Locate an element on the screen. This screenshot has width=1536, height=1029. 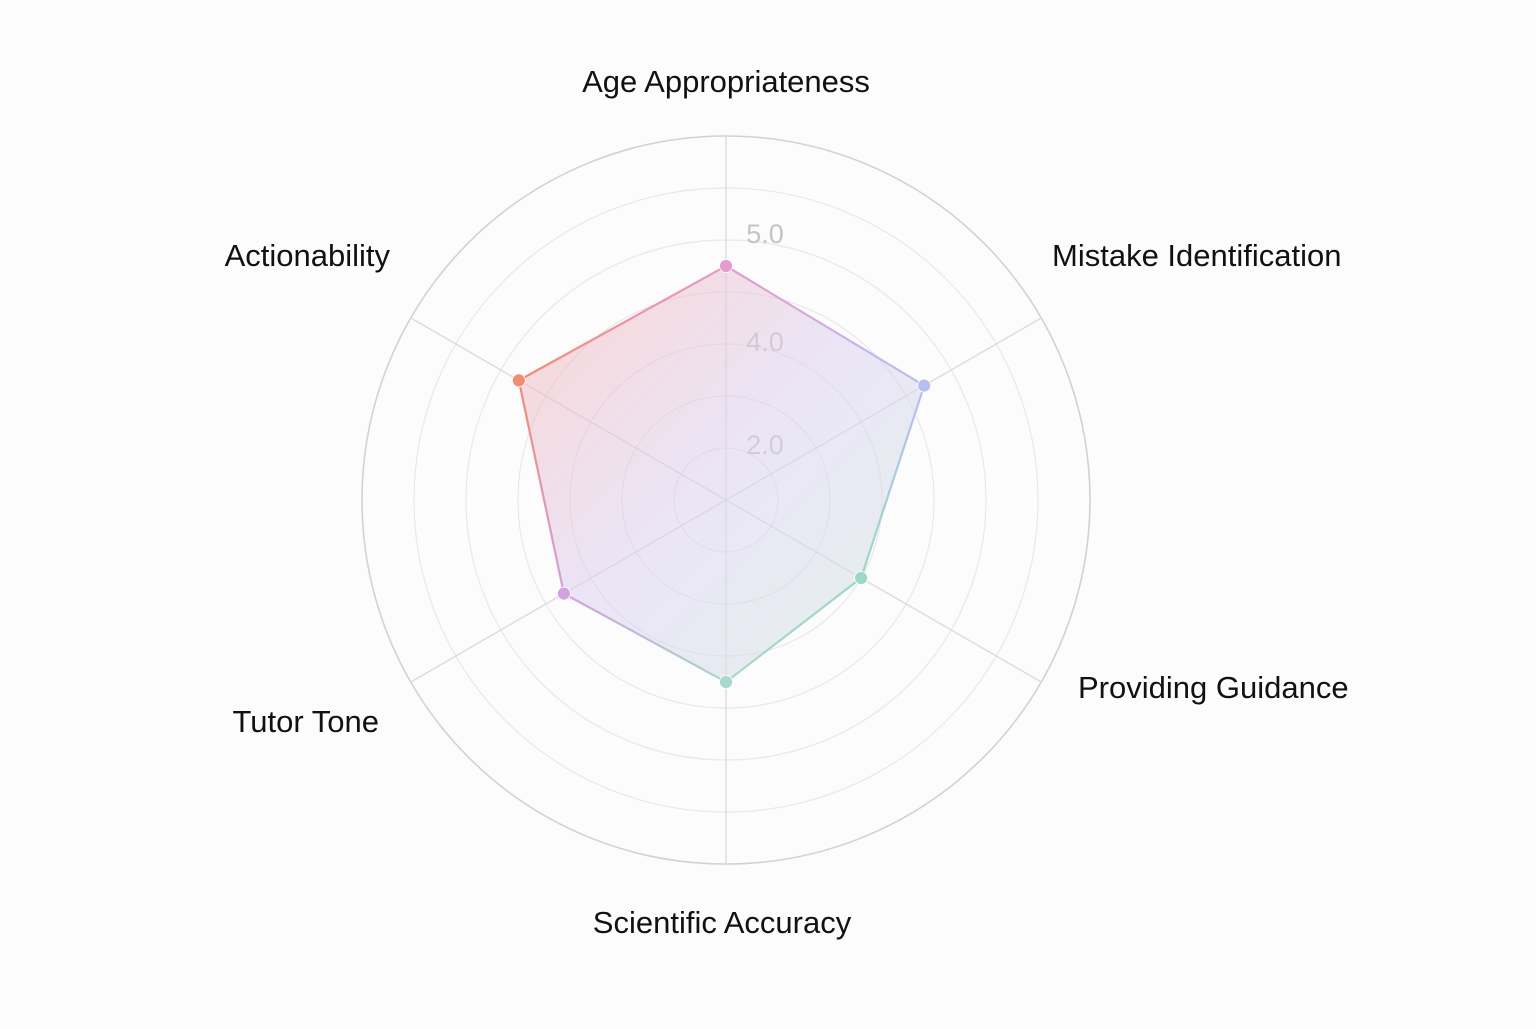
radar-points is located at coordinates (721, 474).